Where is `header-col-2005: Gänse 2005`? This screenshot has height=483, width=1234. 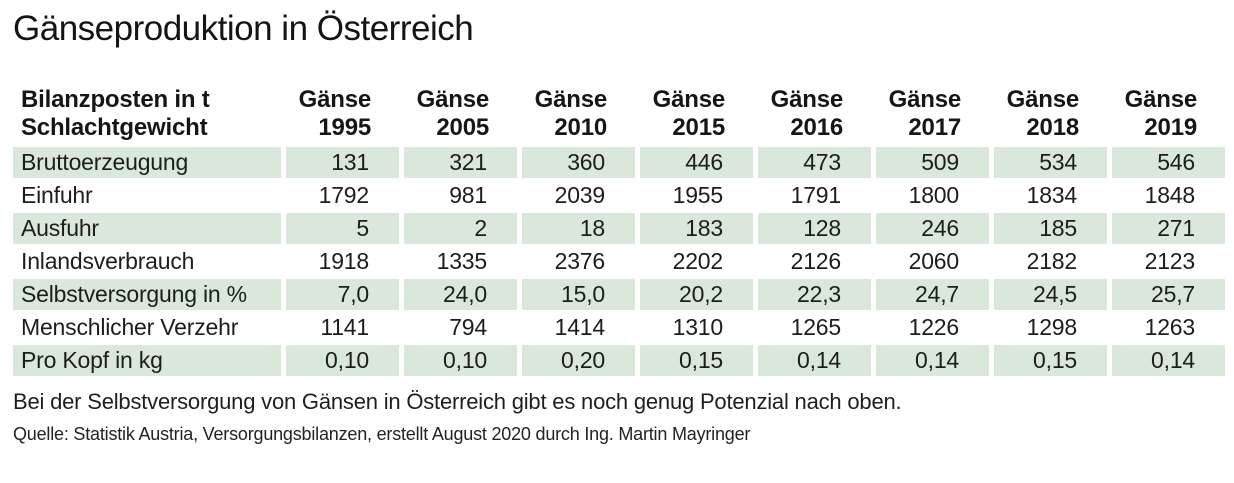
header-col-2005: Gänse 2005 is located at coordinates (460, 114).